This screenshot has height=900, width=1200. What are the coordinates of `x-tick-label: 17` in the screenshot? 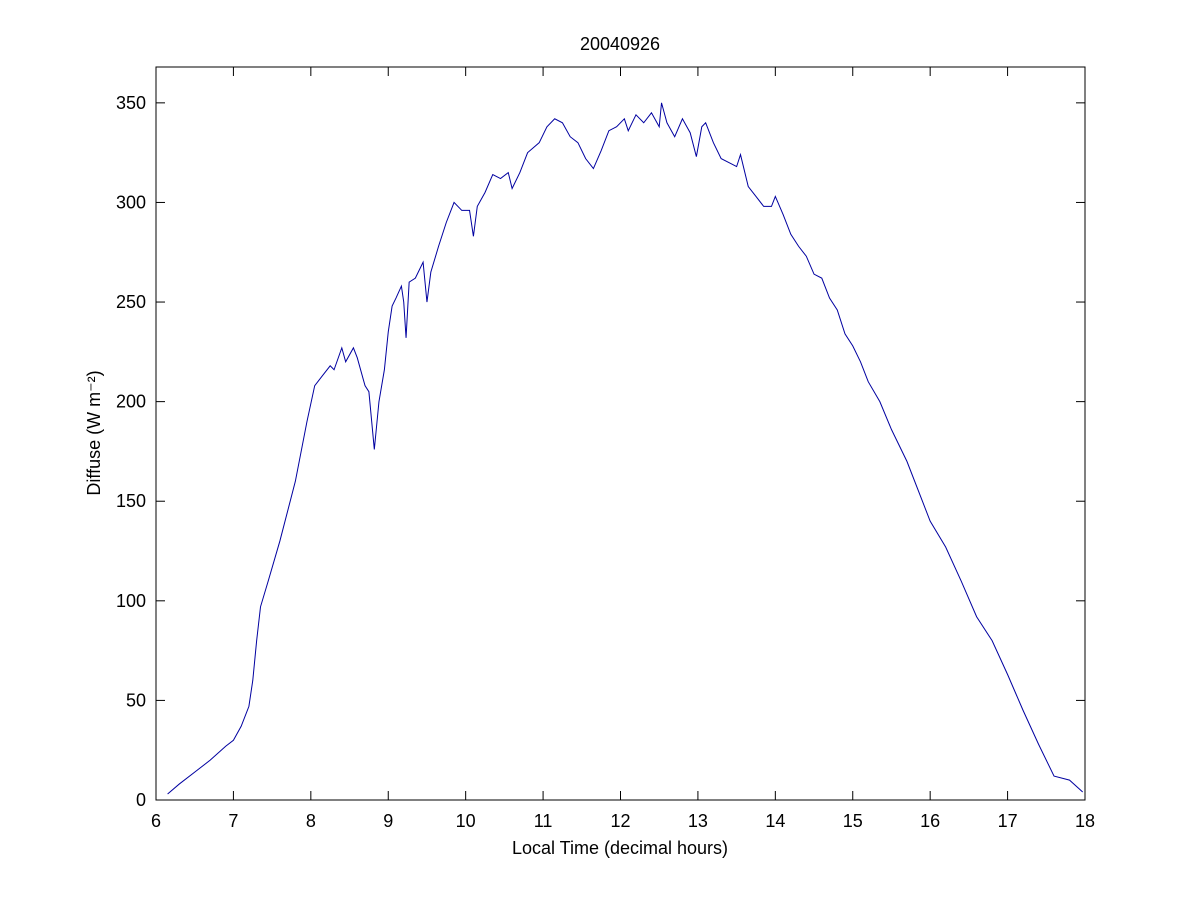 It's located at (1008, 821).